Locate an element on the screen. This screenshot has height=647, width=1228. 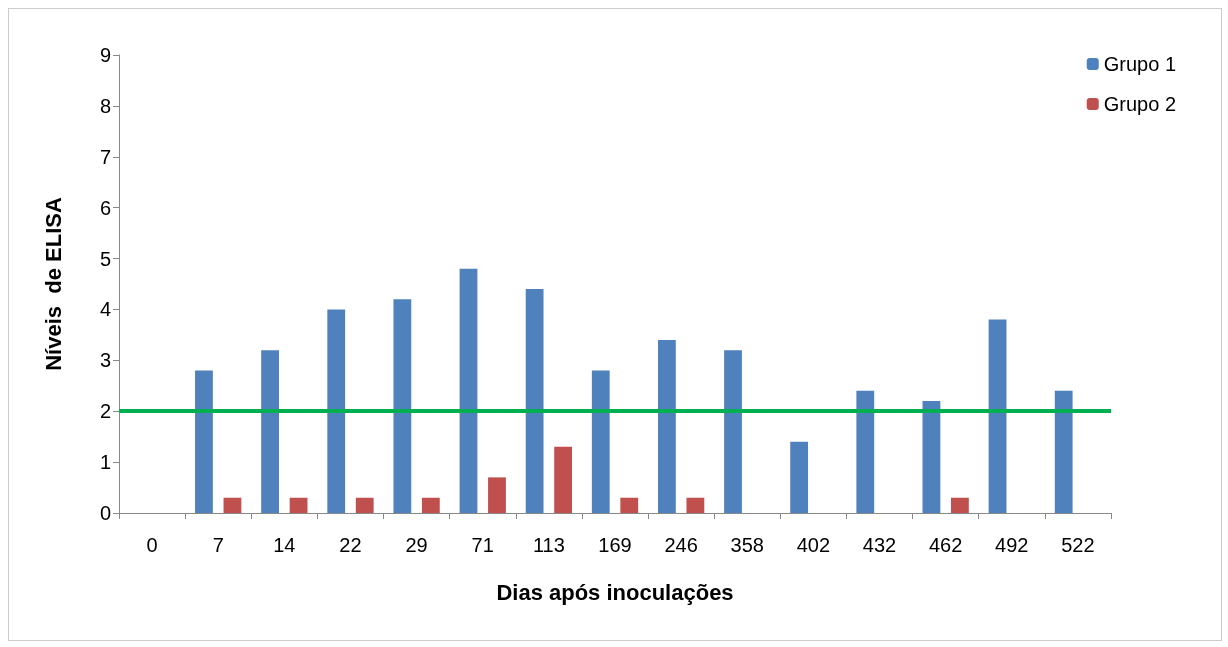
x-tick-label: 169 is located at coordinates (615, 545).